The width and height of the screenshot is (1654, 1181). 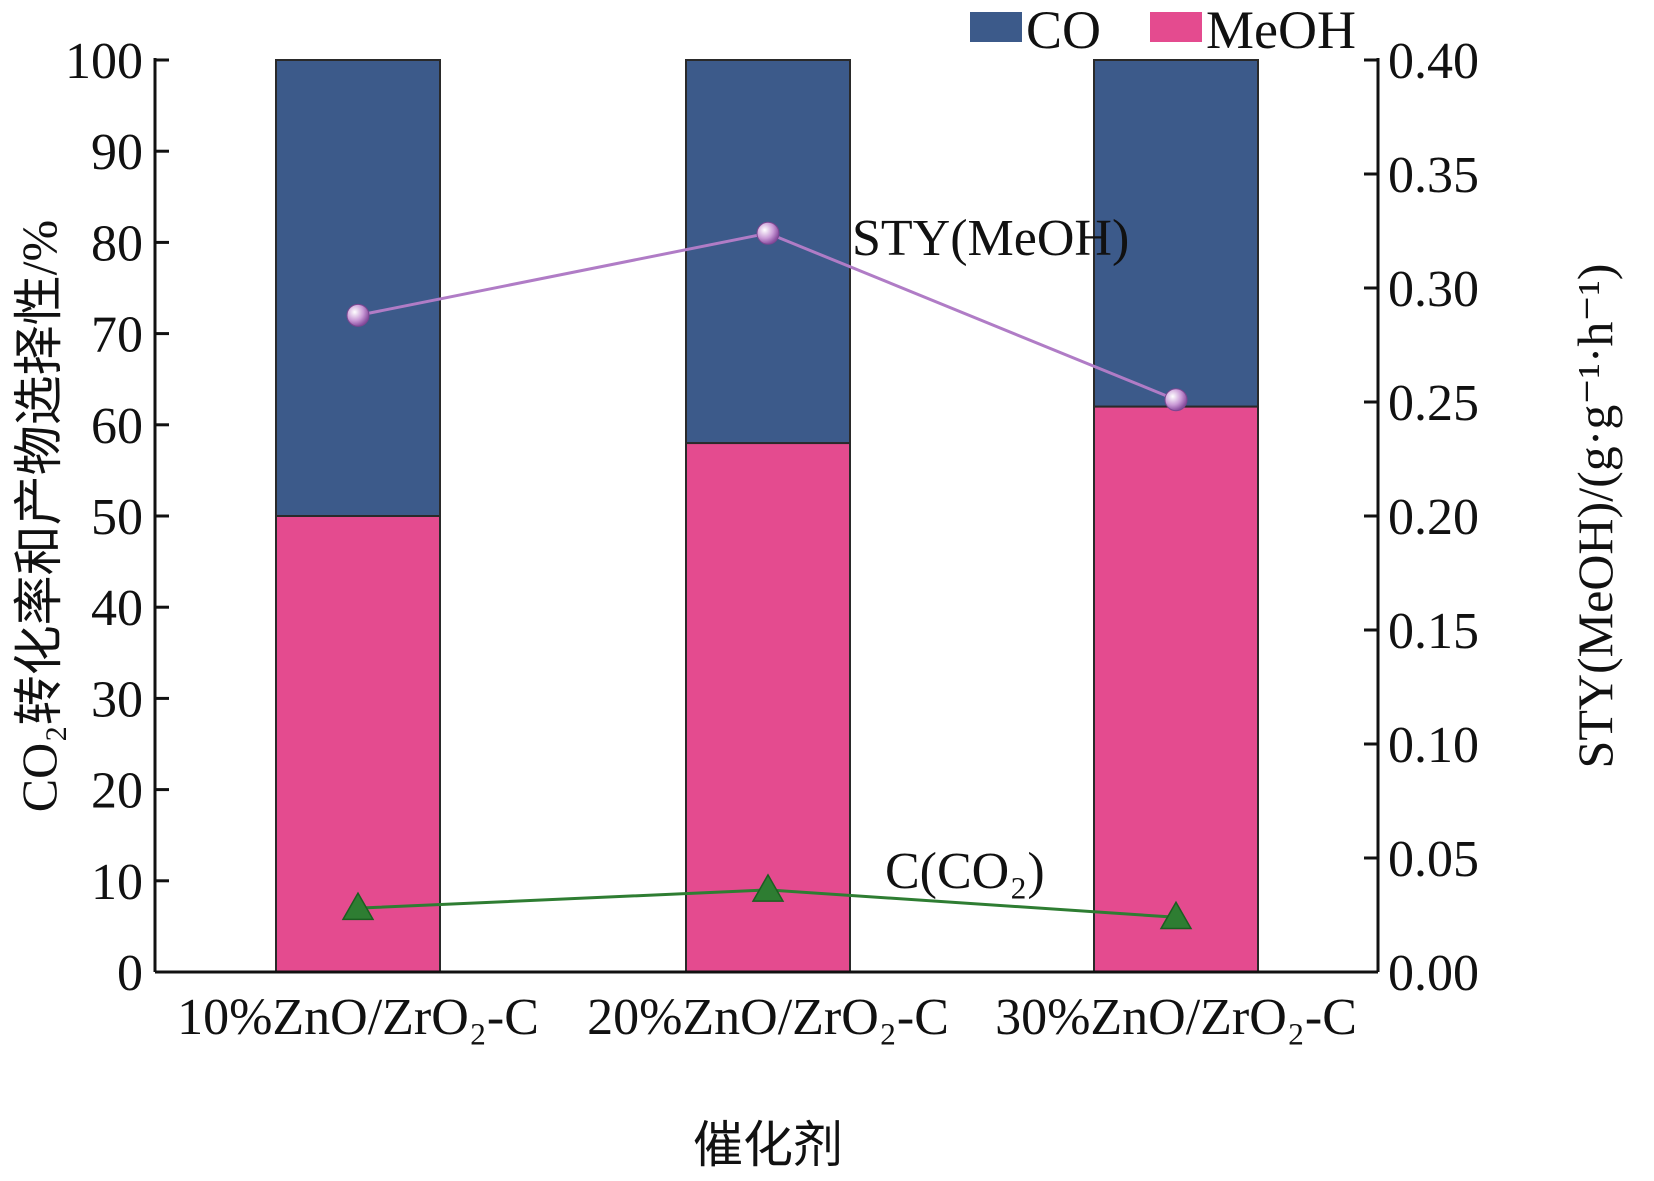 I want to click on y-tick-label-1: 10, so click(x=117, y=882).